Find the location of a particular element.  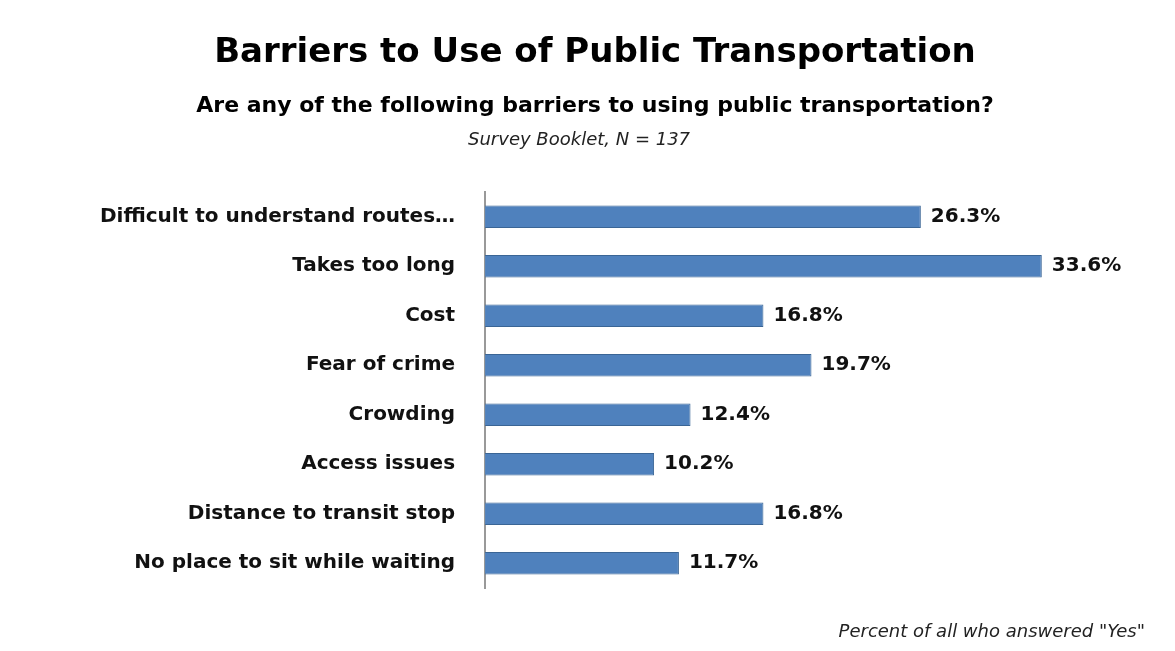

y-tick-label: No place to sit while waiting is located at coordinates (295, 561).